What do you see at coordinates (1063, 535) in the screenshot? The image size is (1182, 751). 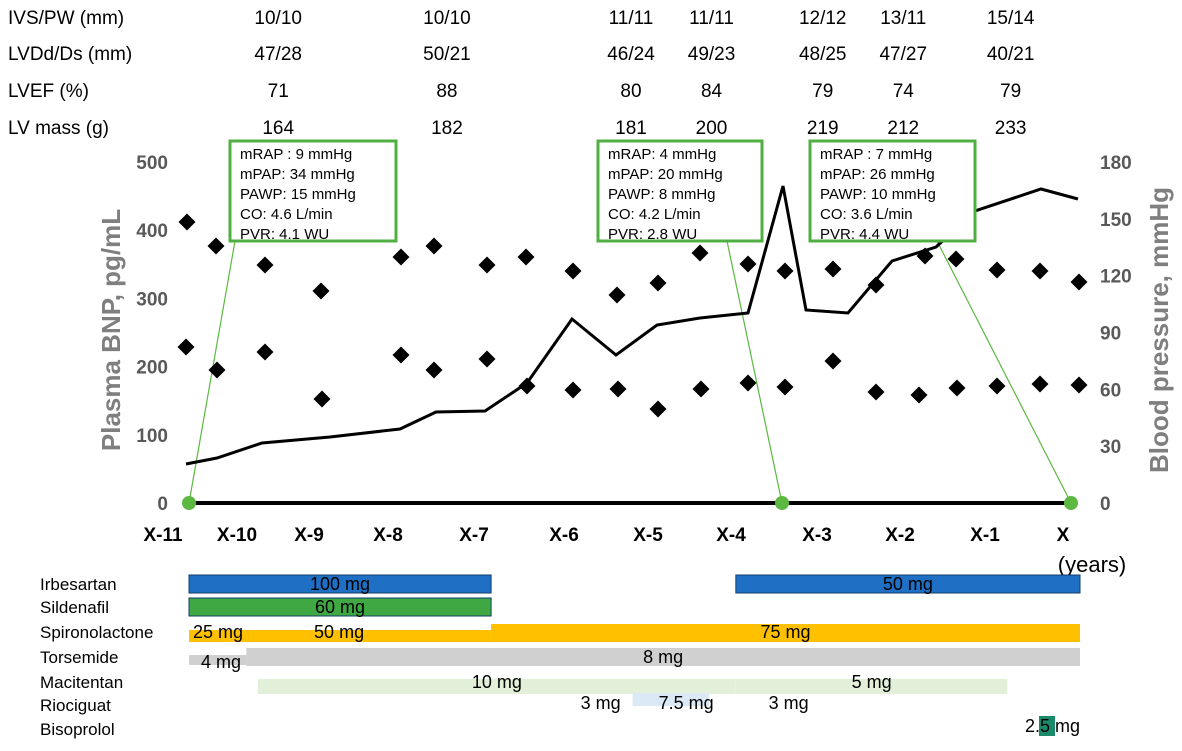 I see `x-tick-label: X` at bounding box center [1063, 535].